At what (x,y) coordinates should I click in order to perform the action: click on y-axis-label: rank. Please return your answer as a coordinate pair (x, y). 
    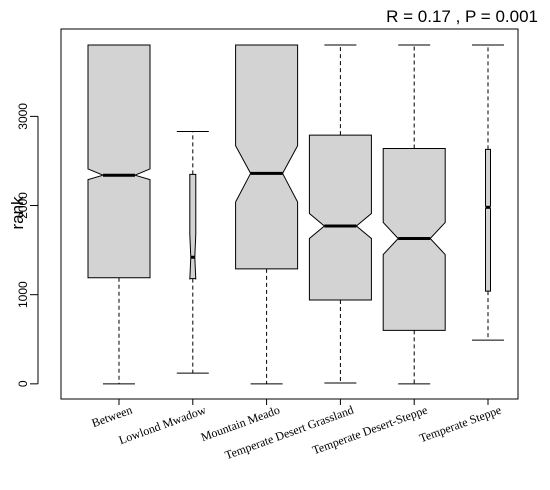
    Looking at the image, I should click on (17, 213).